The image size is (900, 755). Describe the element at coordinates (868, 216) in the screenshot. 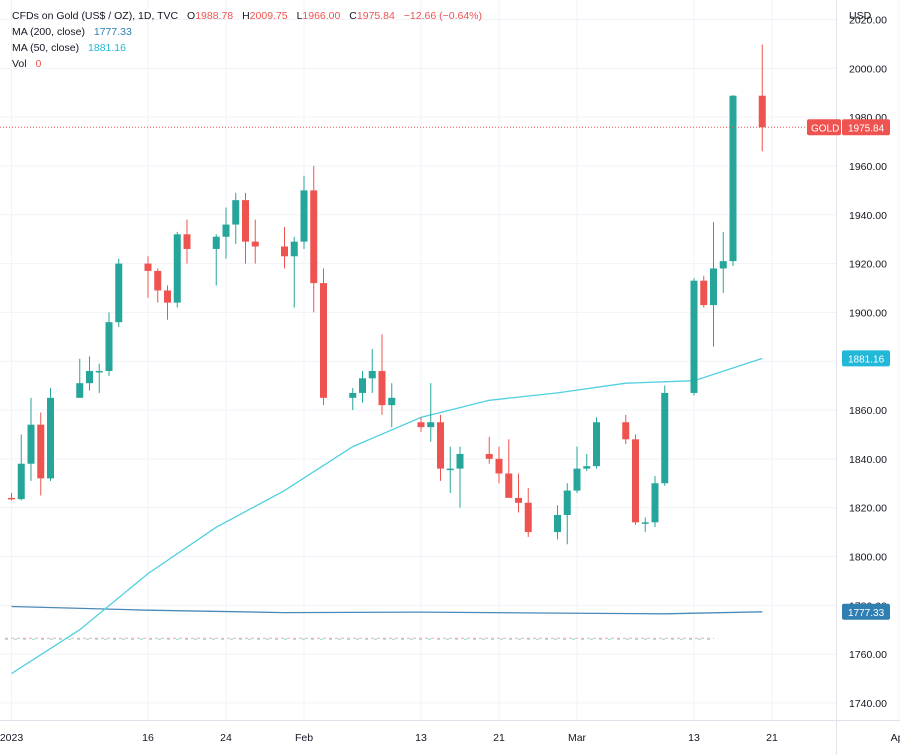

I see `price-tick-label: 1940.00` at that location.